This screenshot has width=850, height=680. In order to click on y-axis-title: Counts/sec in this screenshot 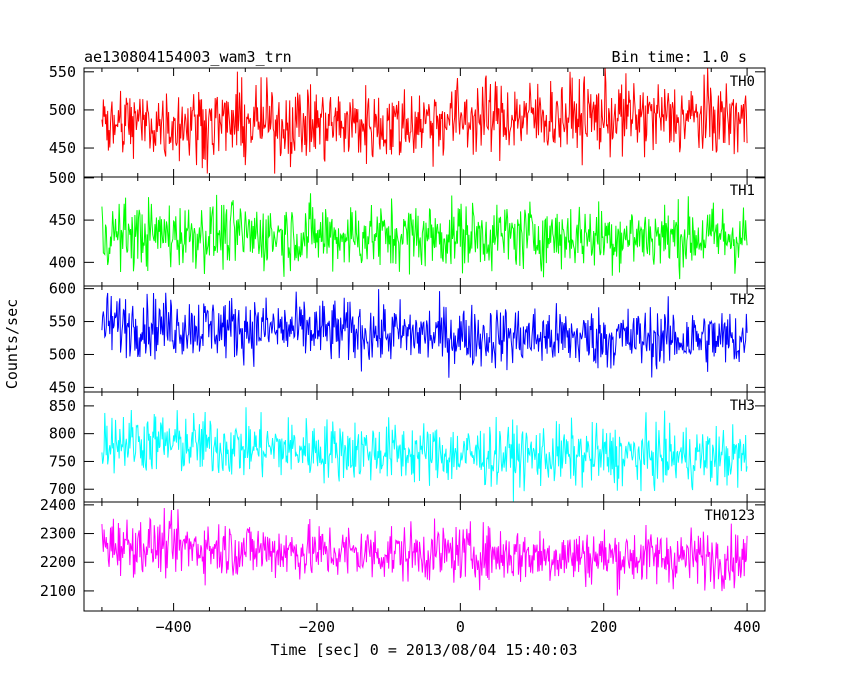, I will do `click(12, 344)`.